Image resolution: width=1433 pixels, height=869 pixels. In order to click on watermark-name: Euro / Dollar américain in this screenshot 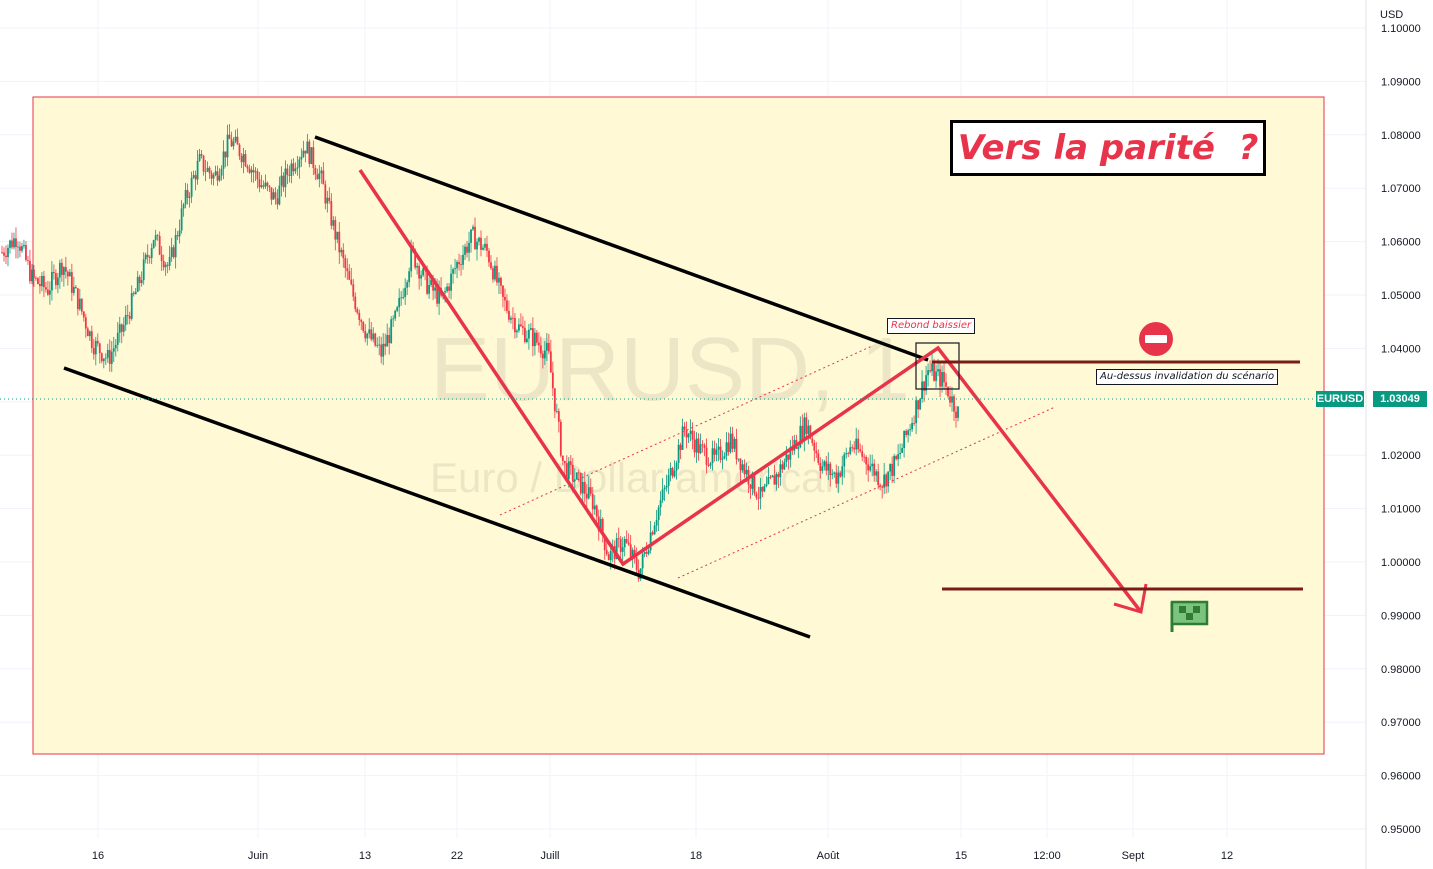, I will do `click(643, 477)`.